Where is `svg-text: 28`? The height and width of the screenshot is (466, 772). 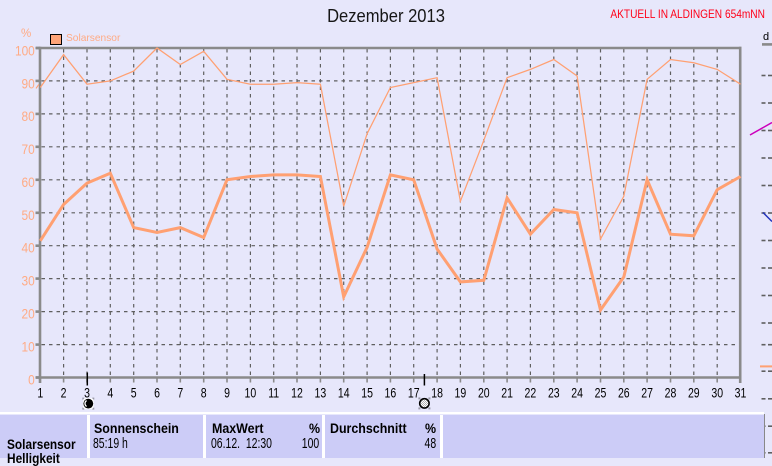 svg-text: 28 is located at coordinates (671, 393).